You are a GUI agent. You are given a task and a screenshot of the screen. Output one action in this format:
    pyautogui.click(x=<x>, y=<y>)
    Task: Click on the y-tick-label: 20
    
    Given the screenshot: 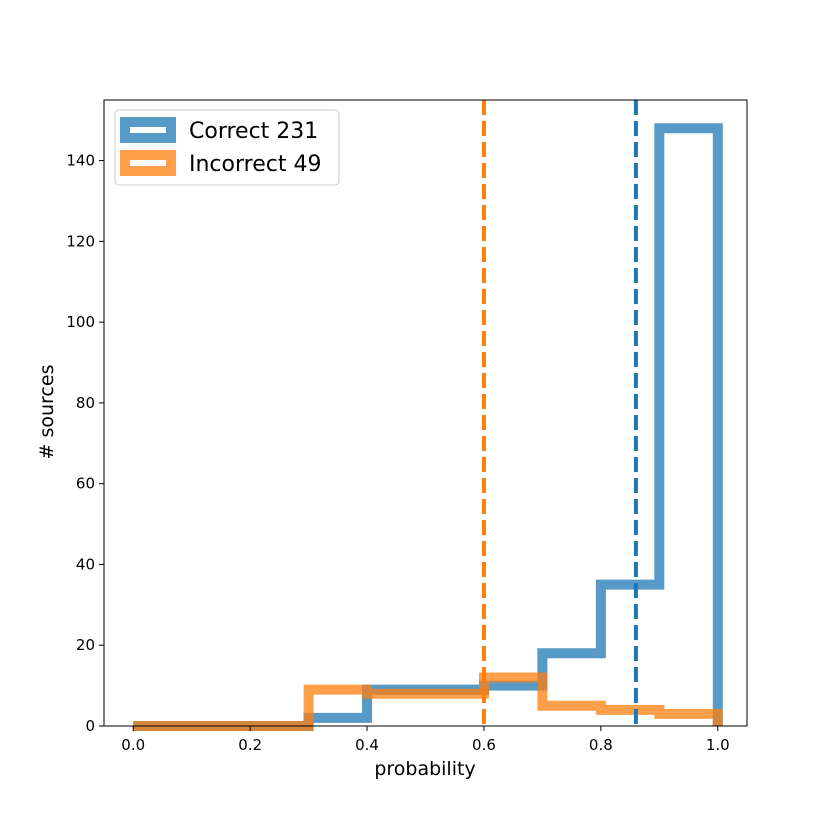 What is the action you would take?
    pyautogui.click(x=85, y=645)
    